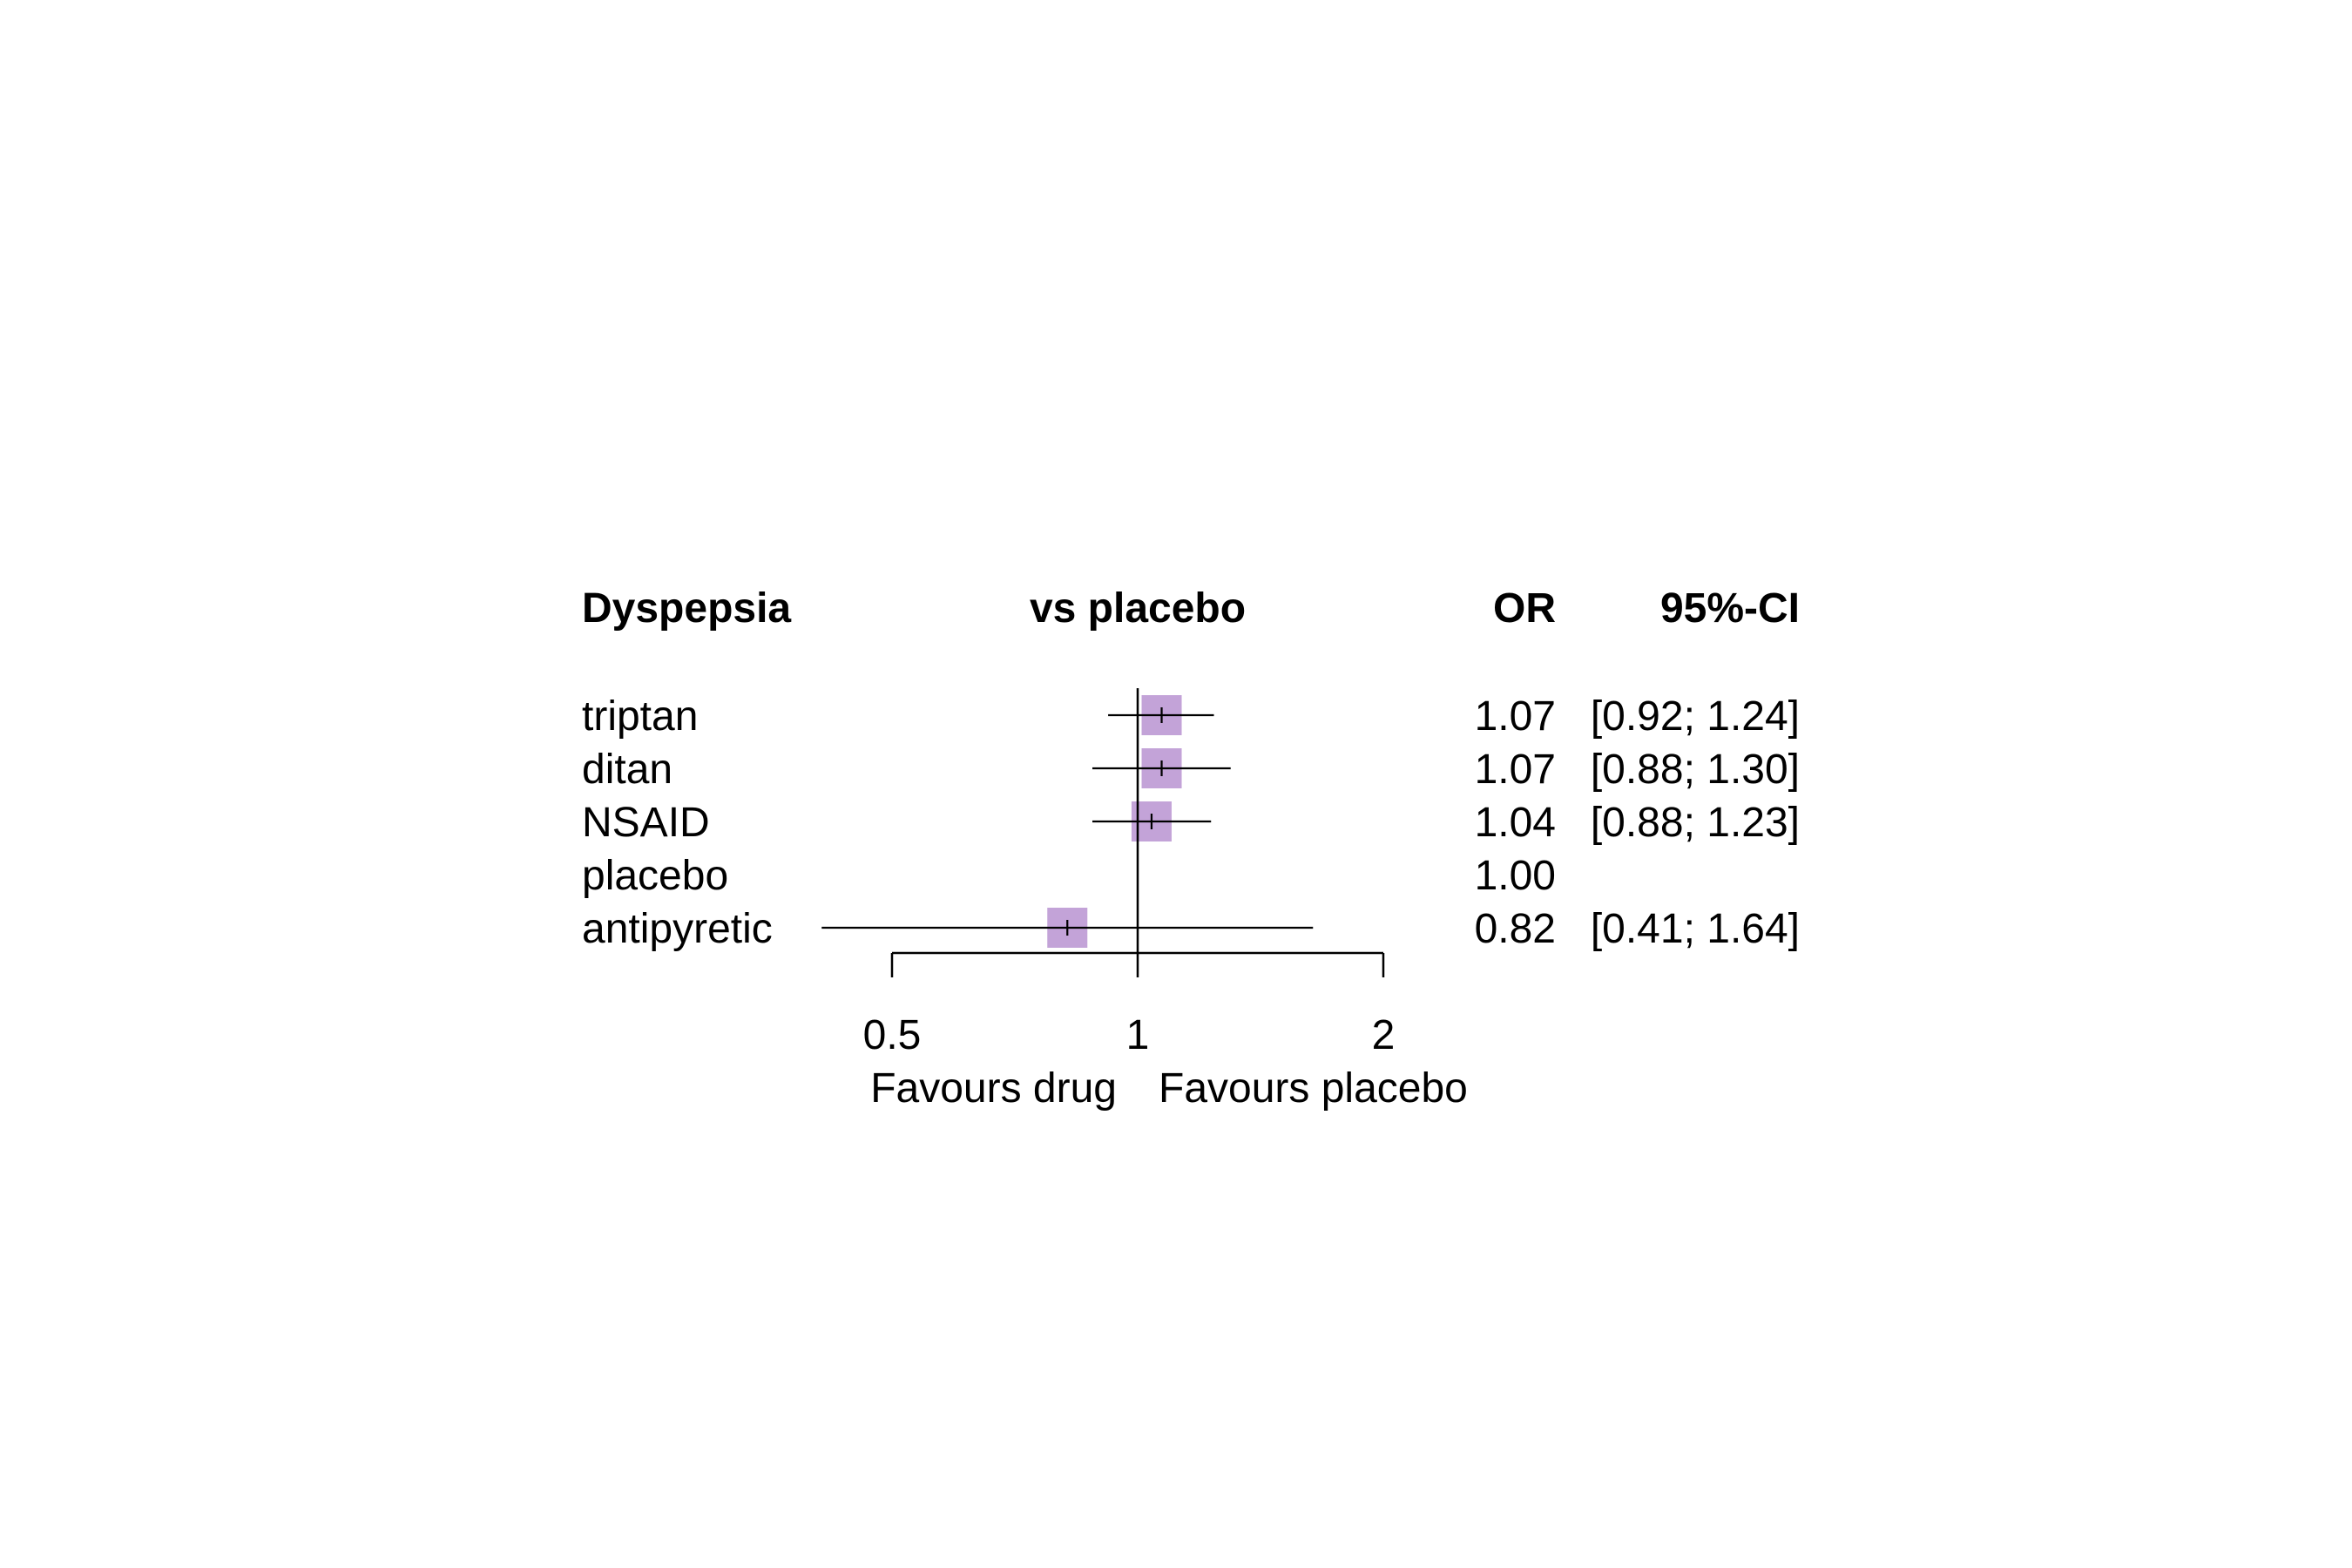 The height and width of the screenshot is (1568, 2352). Describe the element at coordinates (1695, 823) in the screenshot. I see `row-ci-value: [0.88; 1.23]` at that location.